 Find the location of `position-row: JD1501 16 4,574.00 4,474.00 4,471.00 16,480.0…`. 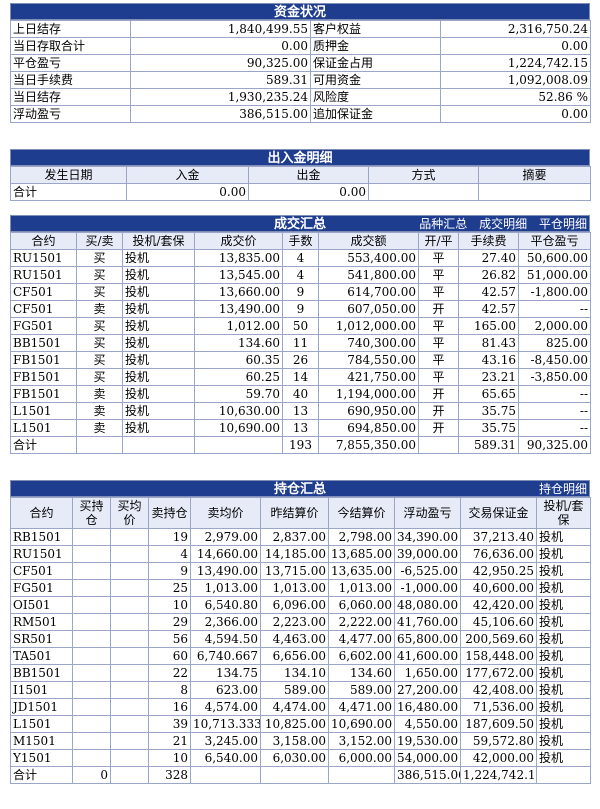

position-row: JD1501 16 4,574.00 4,474.00 4,471.00 16,480.0… is located at coordinates (300, 707).